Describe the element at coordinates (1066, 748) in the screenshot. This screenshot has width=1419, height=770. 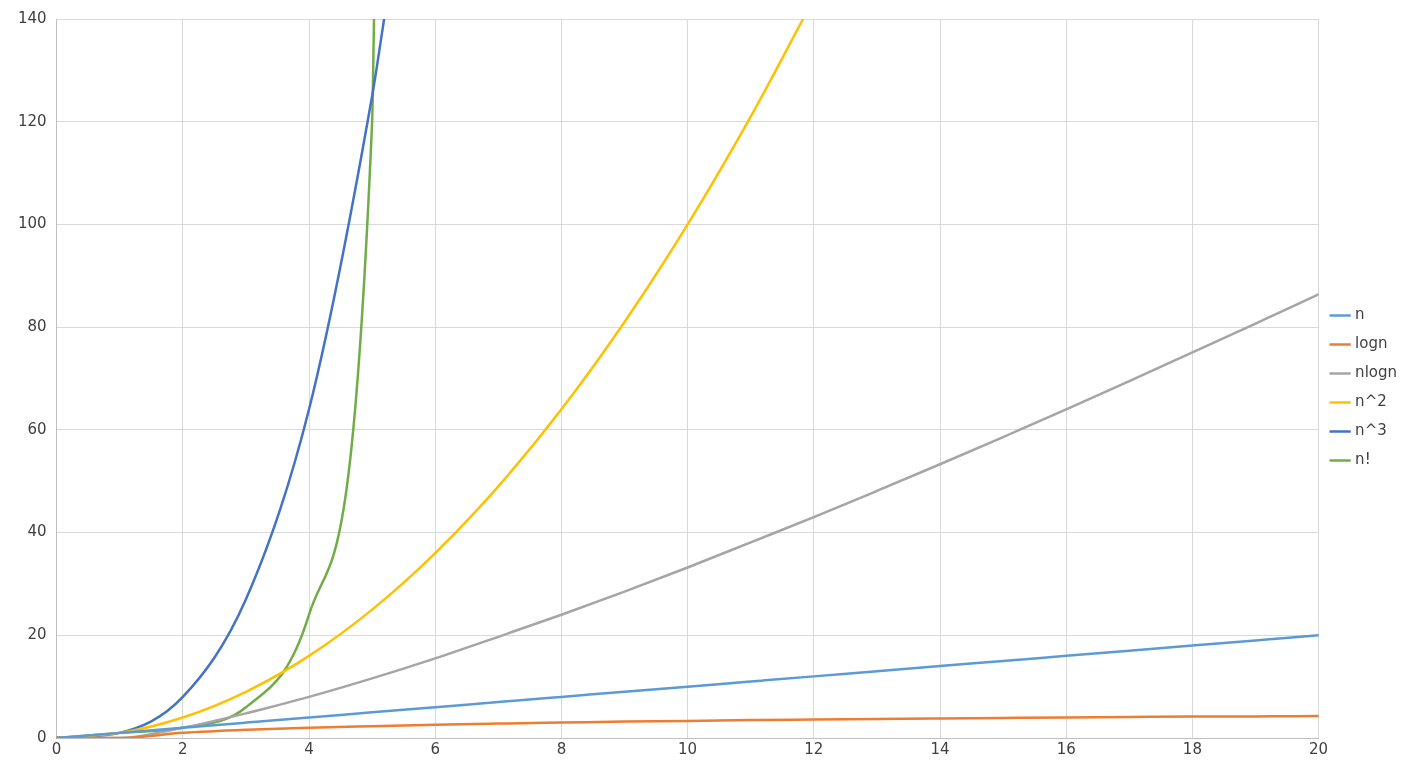
I see `x-tick-label: 16` at that location.